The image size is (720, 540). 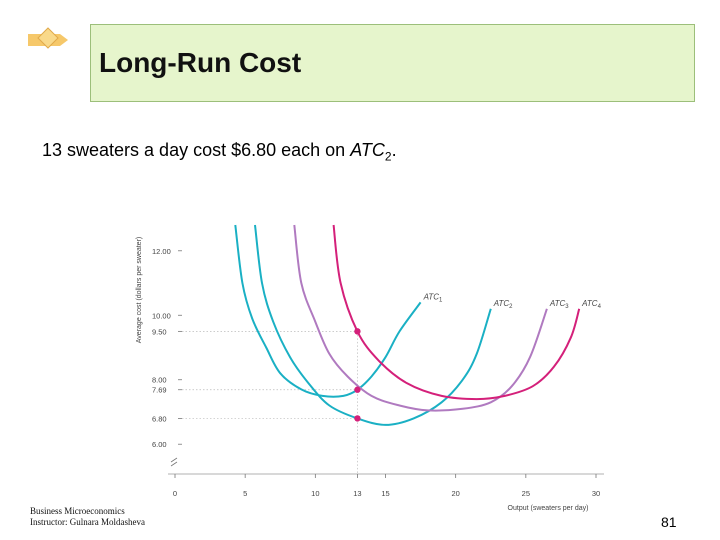 I want to click on x-tick-label: 13, so click(x=357, y=493).